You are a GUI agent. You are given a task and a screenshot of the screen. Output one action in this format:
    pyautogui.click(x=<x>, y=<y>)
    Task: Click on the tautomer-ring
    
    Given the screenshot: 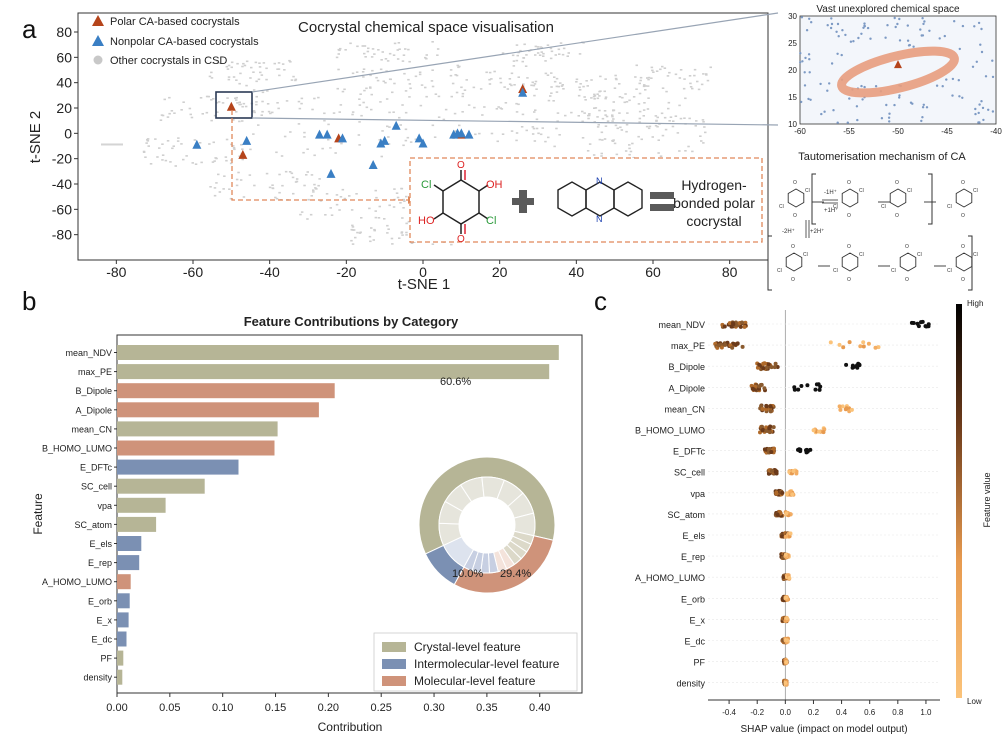 What is the action you would take?
    pyautogui.click(x=898, y=198)
    